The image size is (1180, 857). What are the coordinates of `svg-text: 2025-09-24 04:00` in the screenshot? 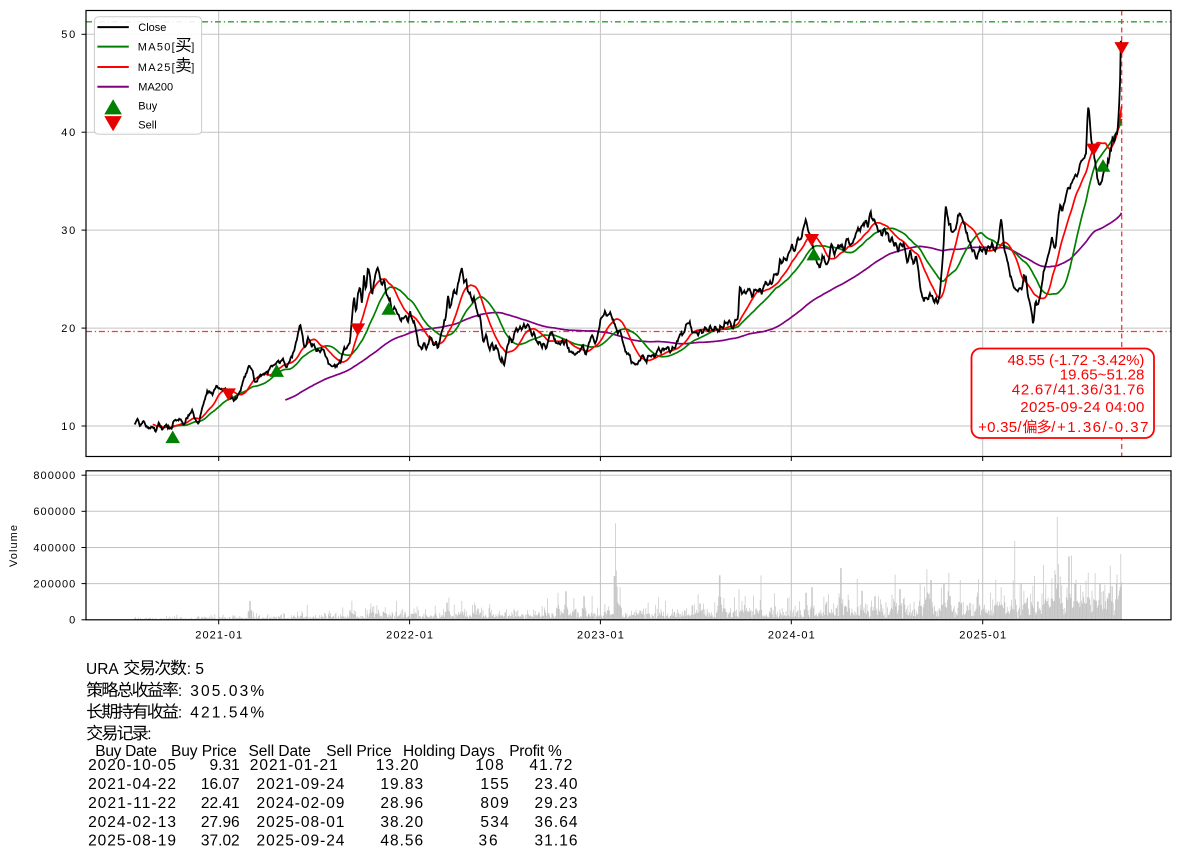 It's located at (1082, 407).